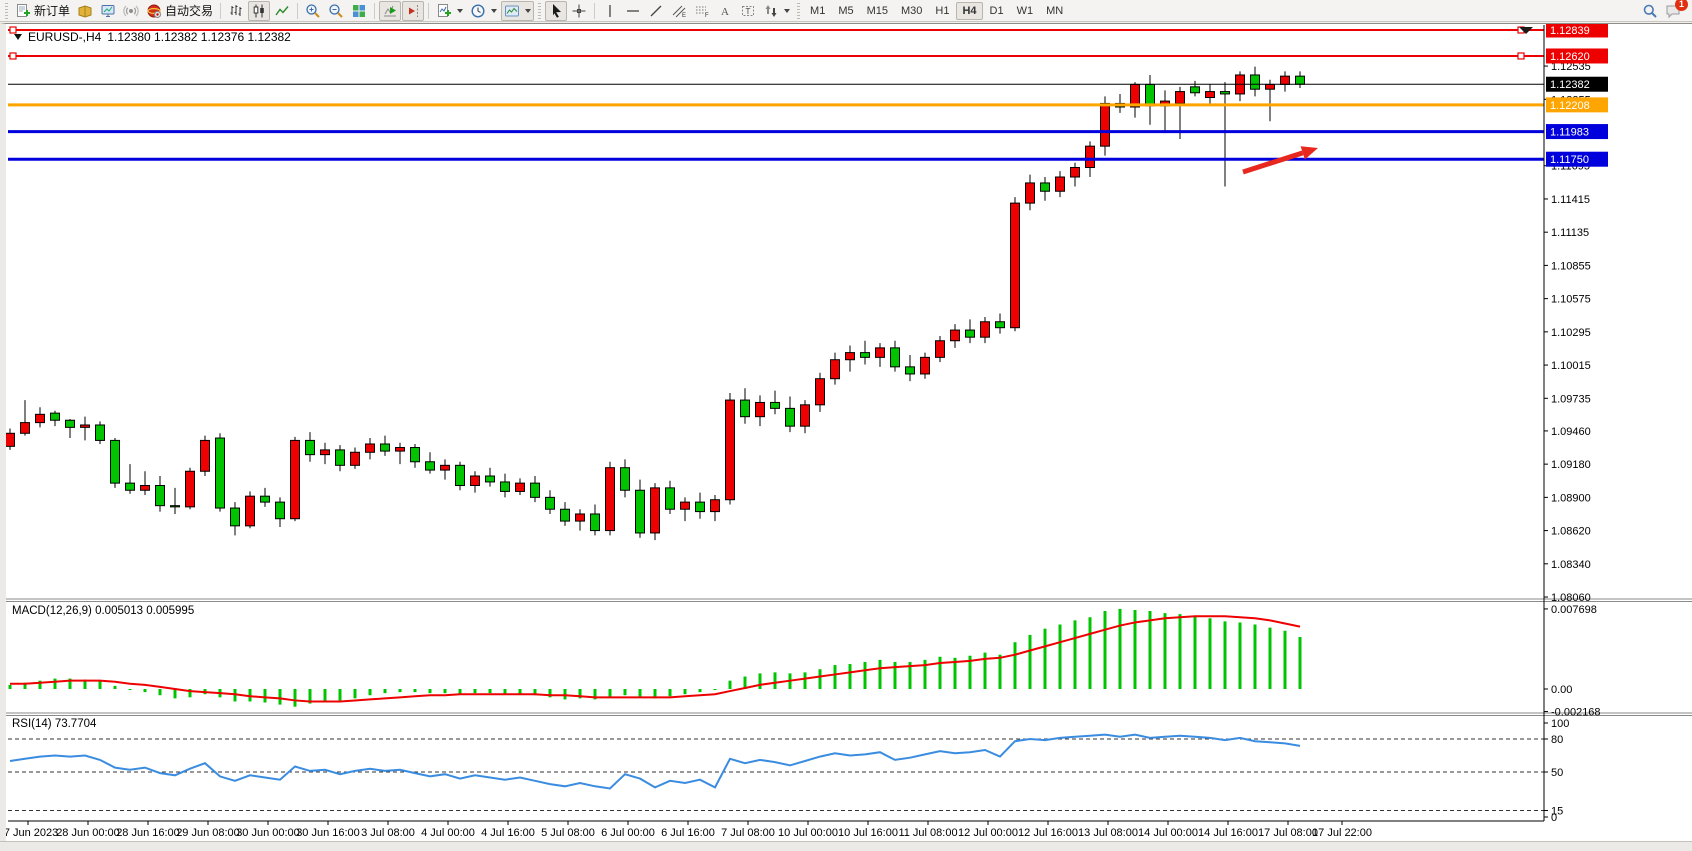 The image size is (1692, 851). Describe the element at coordinates (1571, 432) in the screenshot. I see `svg-text: 1.09460` at that location.